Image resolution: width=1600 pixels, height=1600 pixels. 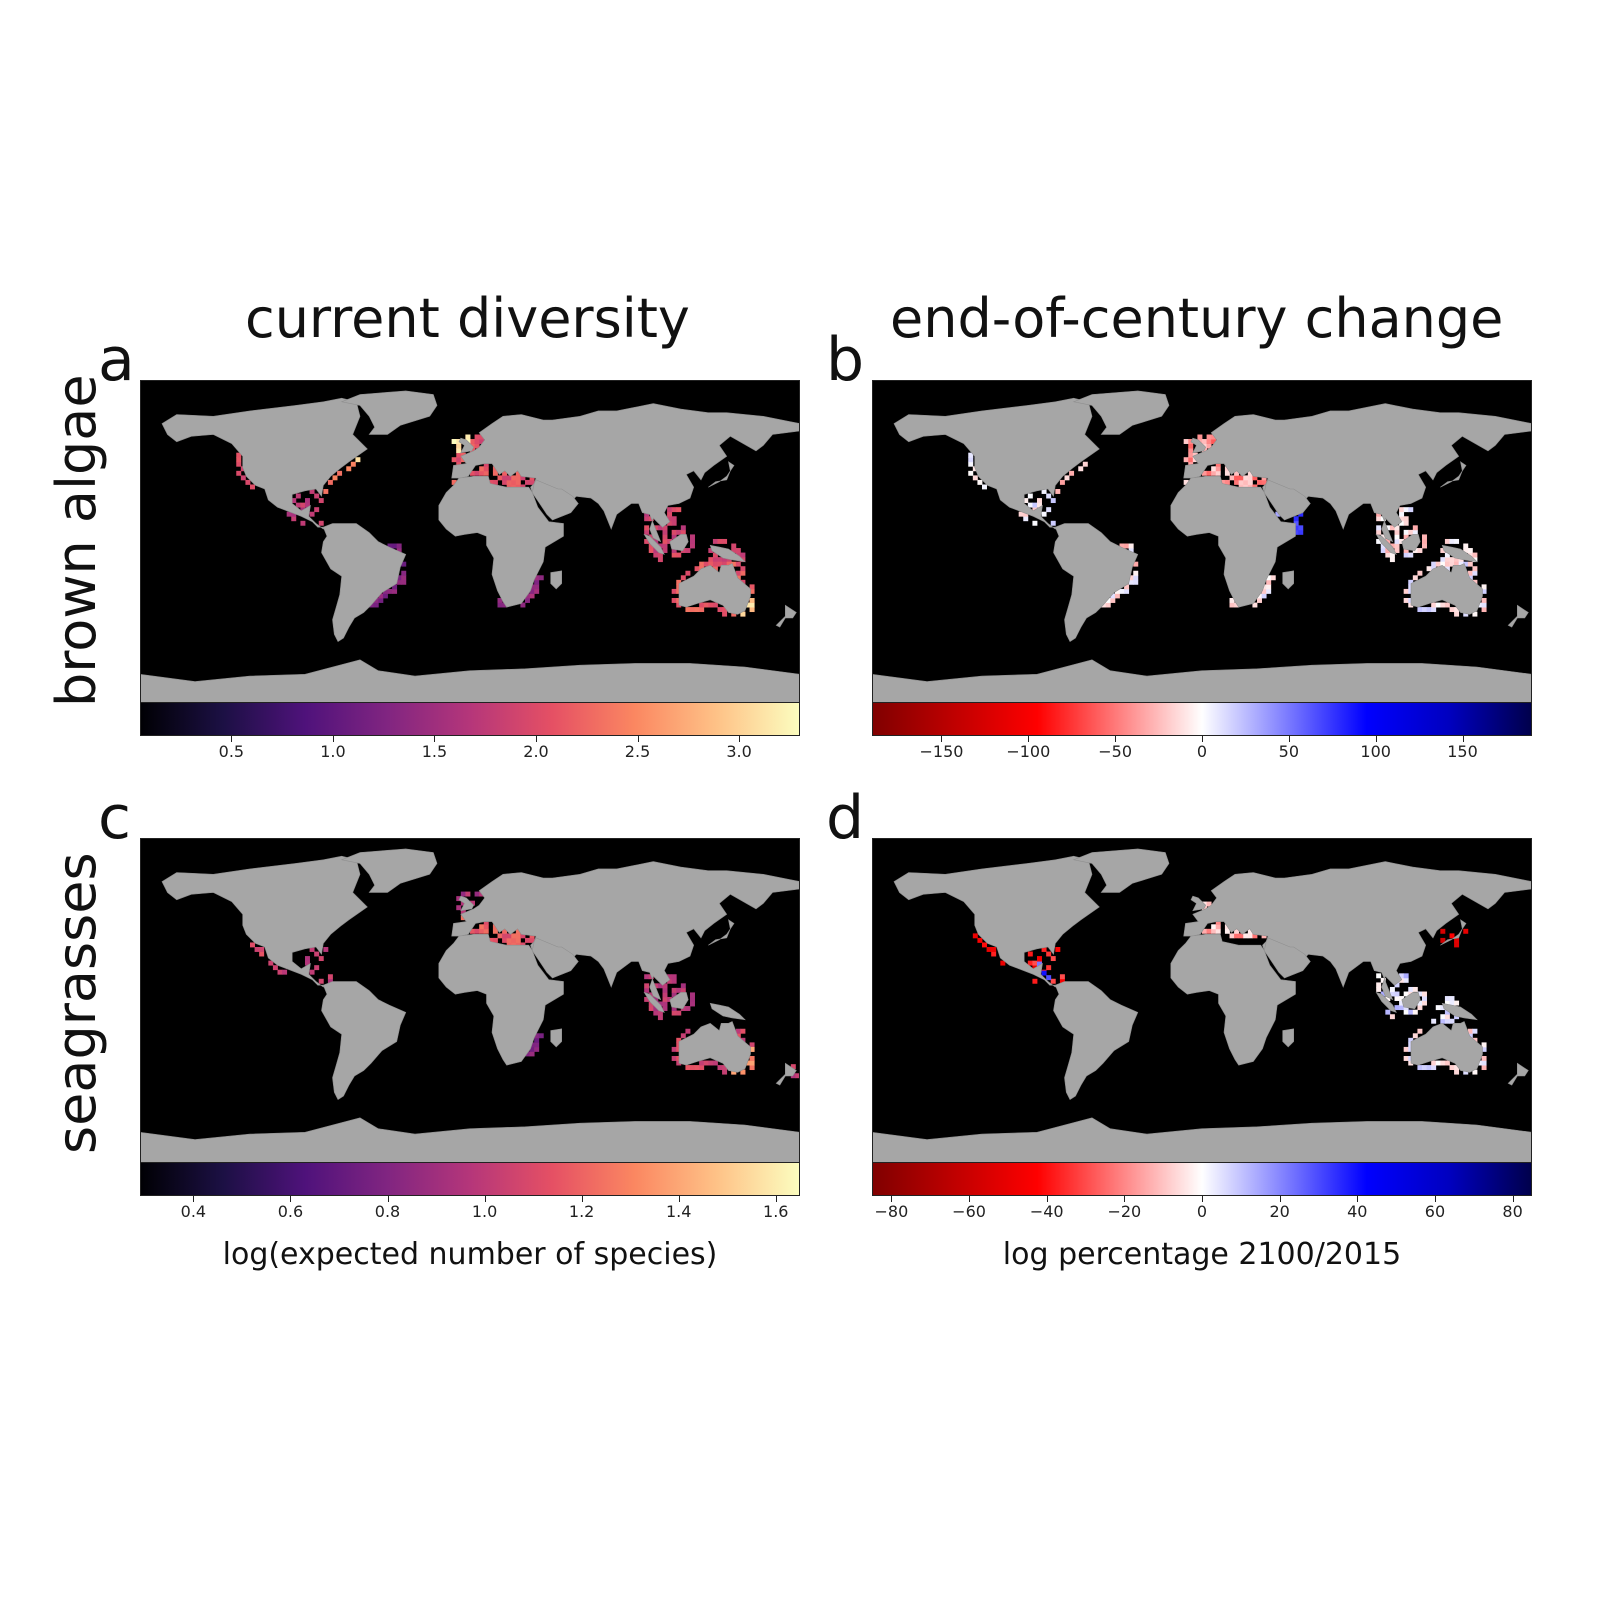 What do you see at coordinates (786, 616) in the screenshot?
I see `land-new-zealand` at bounding box center [786, 616].